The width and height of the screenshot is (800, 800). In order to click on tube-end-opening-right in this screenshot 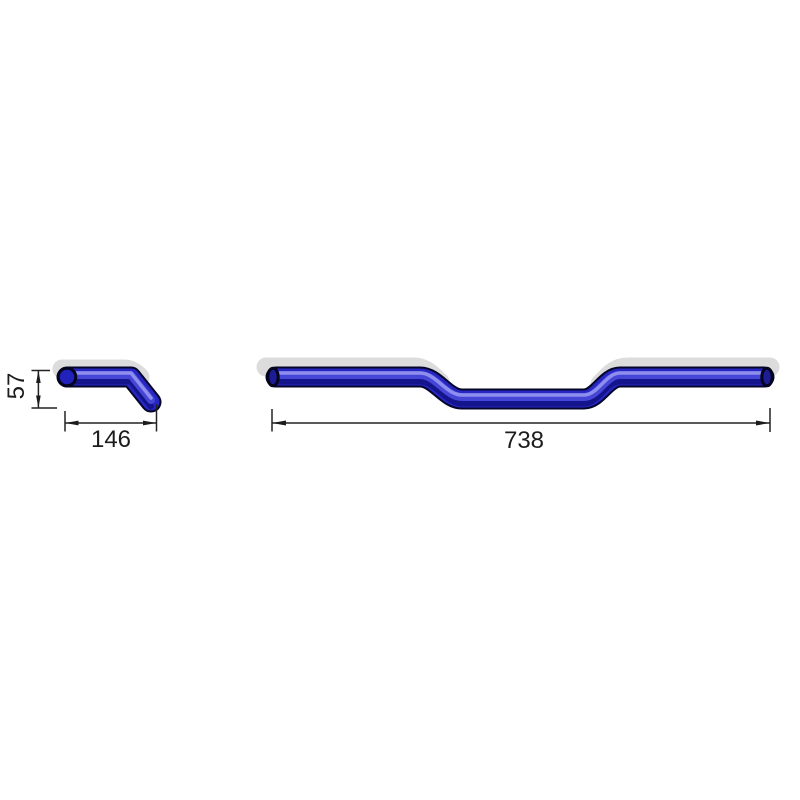, I will do `click(767, 377)`.